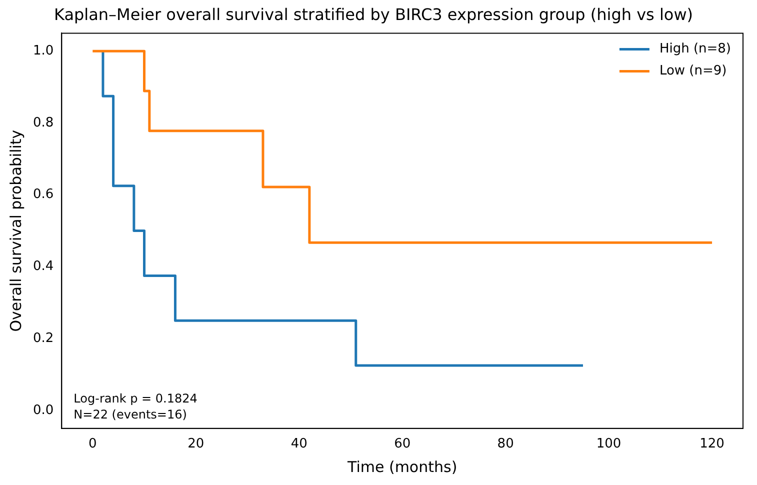 The width and height of the screenshot is (757, 485). What do you see at coordinates (43, 51) in the screenshot?
I see `y-tick-label: 1.0` at bounding box center [43, 51].